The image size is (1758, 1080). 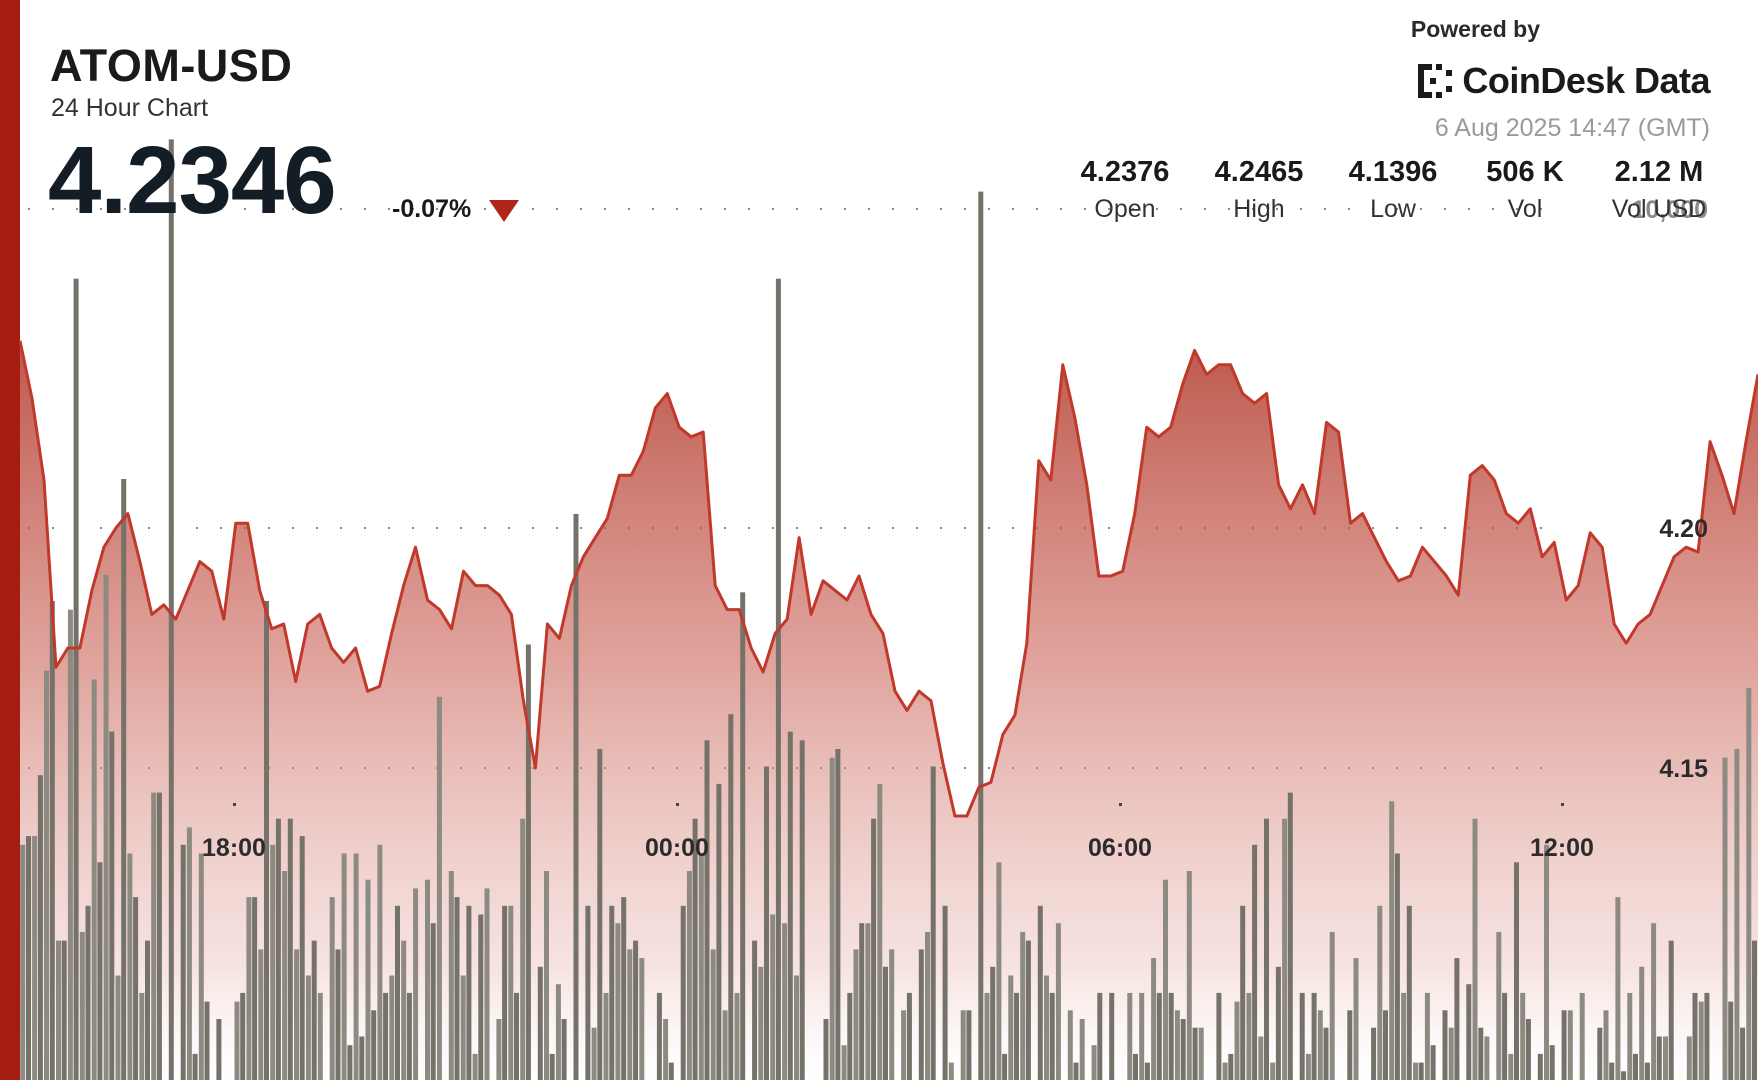 I want to click on stat-vol-usd-value: 2.12 M, so click(x=1659, y=172).